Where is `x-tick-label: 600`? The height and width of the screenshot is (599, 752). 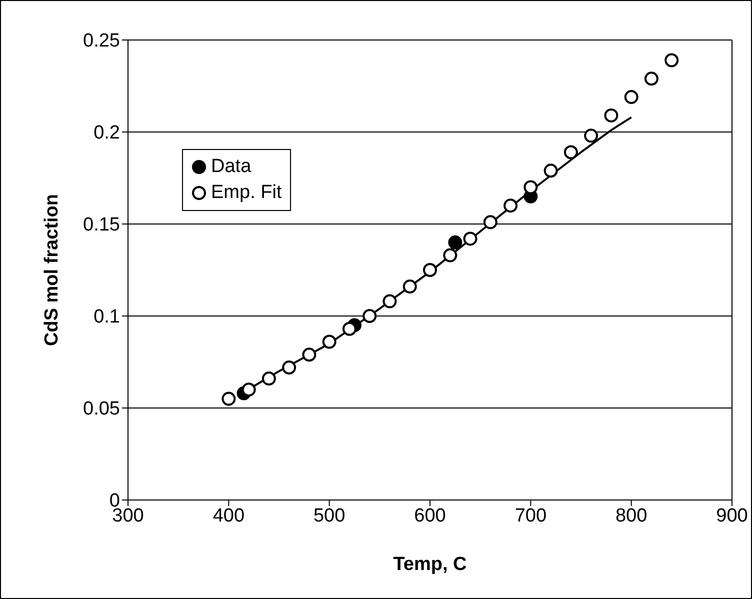
x-tick-label: 600 is located at coordinates (430, 515).